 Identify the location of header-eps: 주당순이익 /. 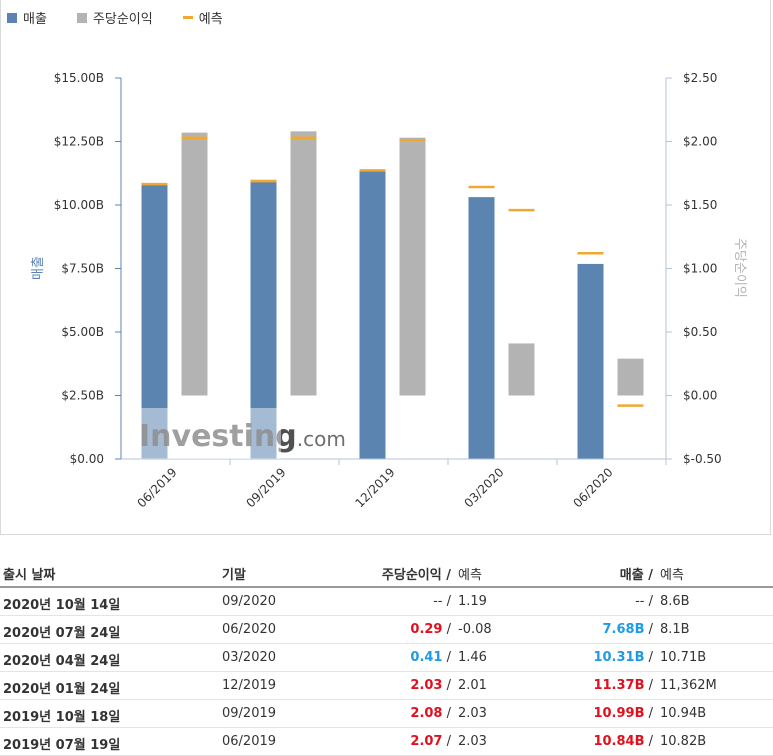
(416, 575).